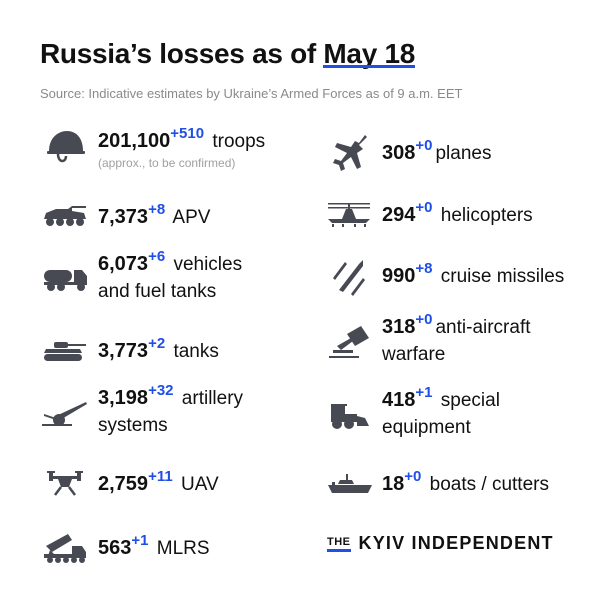  I want to click on plane-icon, so click(349, 153).